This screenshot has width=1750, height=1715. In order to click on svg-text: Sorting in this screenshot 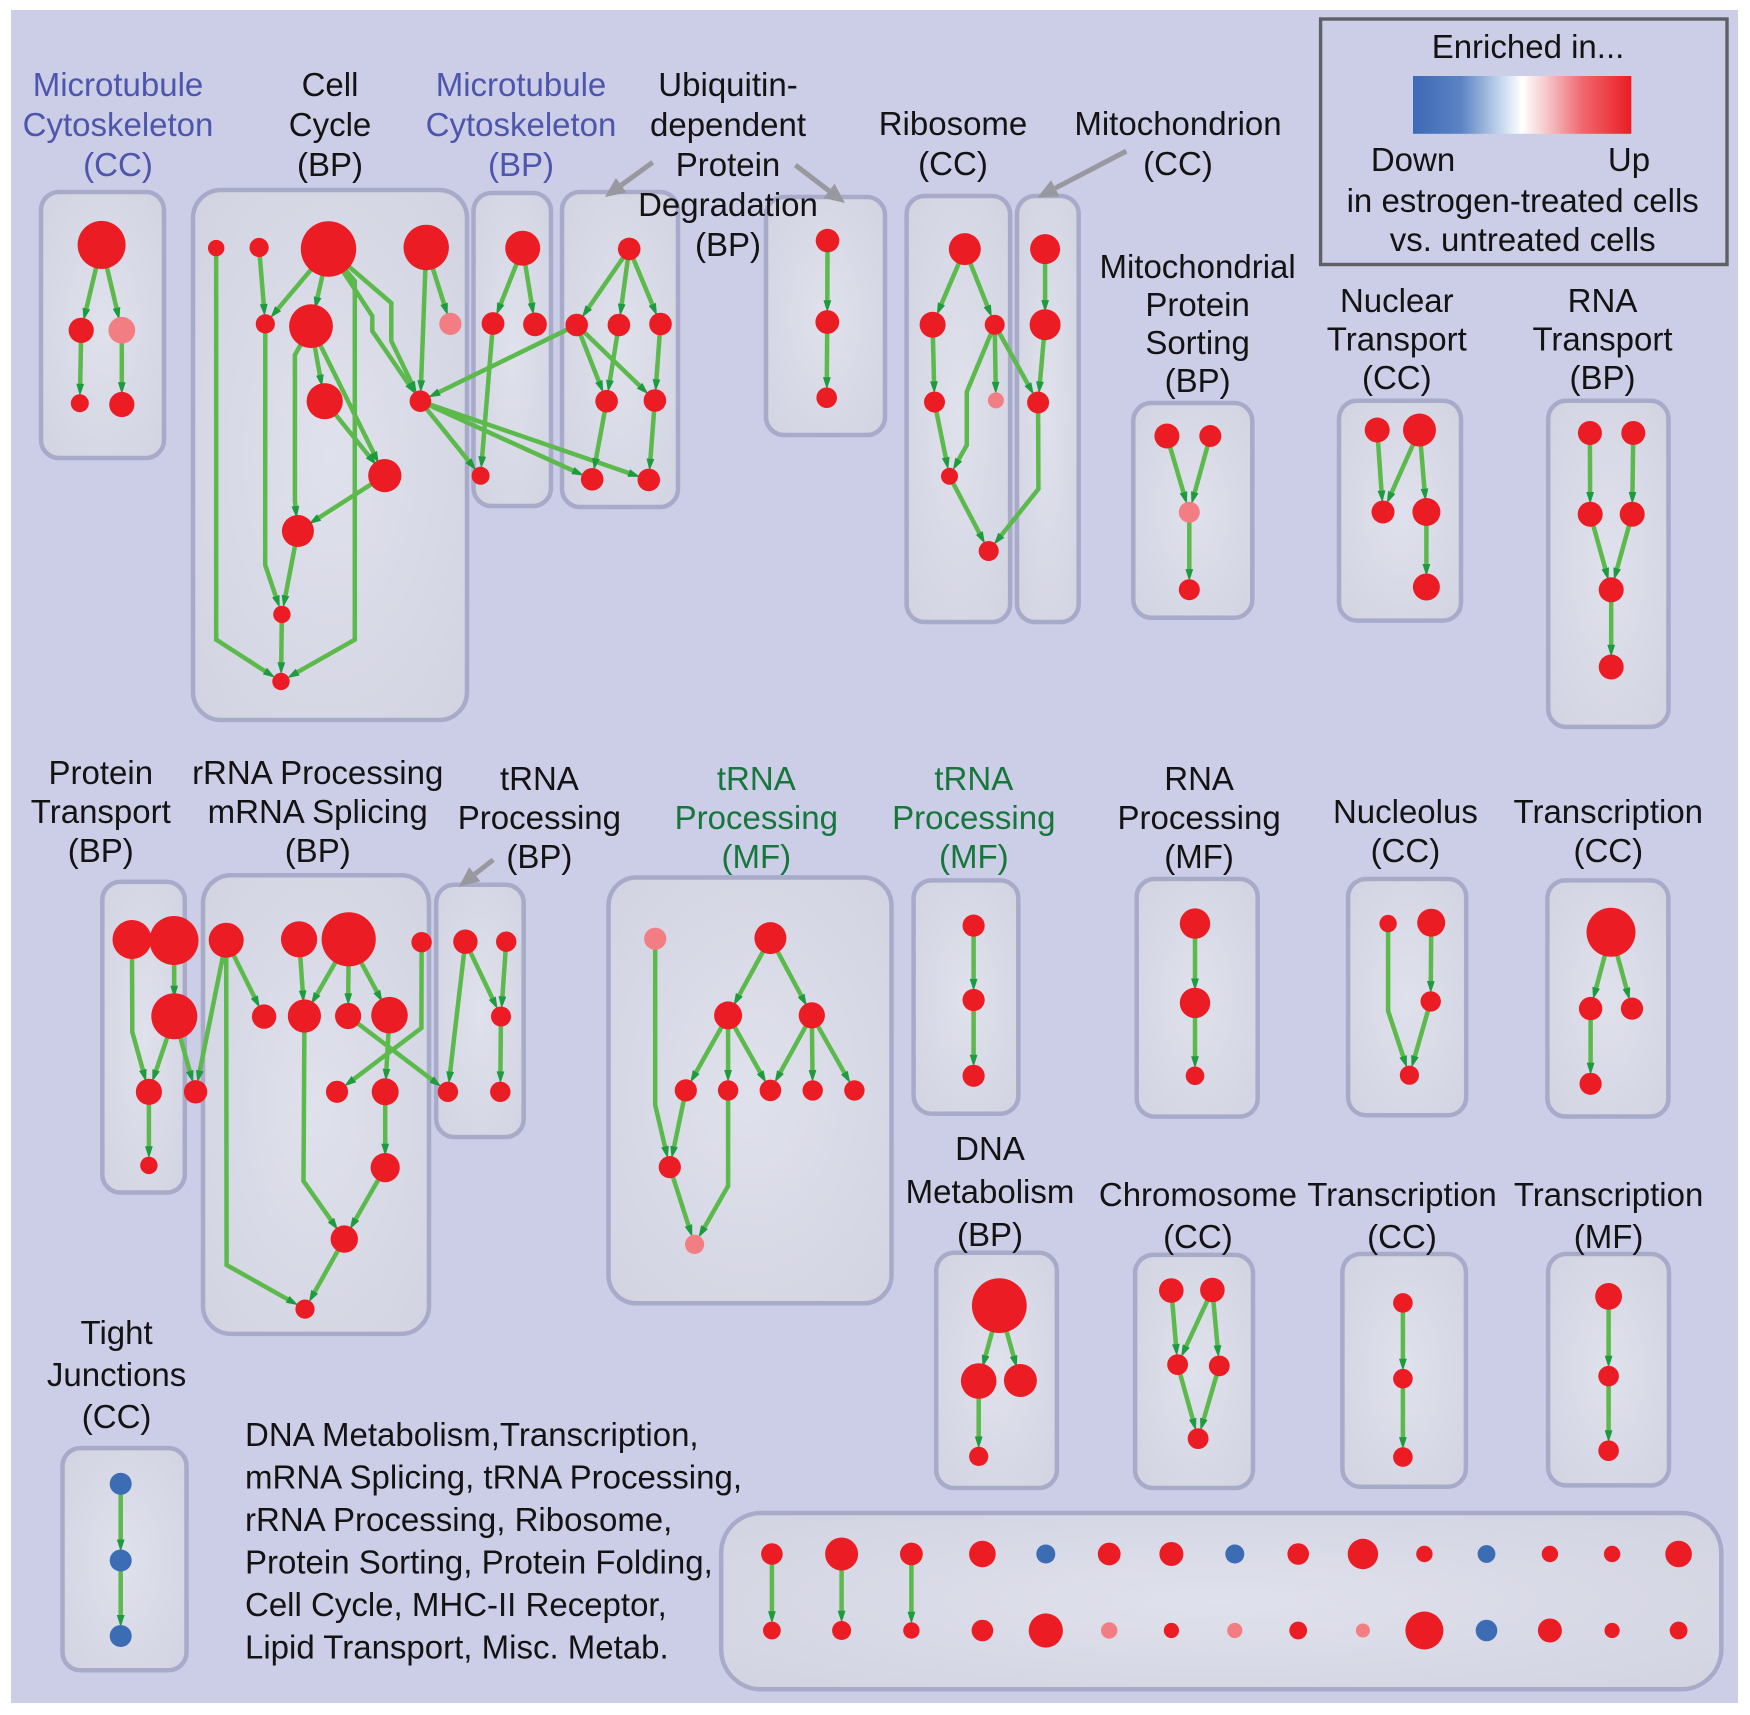, I will do `click(1197, 342)`.